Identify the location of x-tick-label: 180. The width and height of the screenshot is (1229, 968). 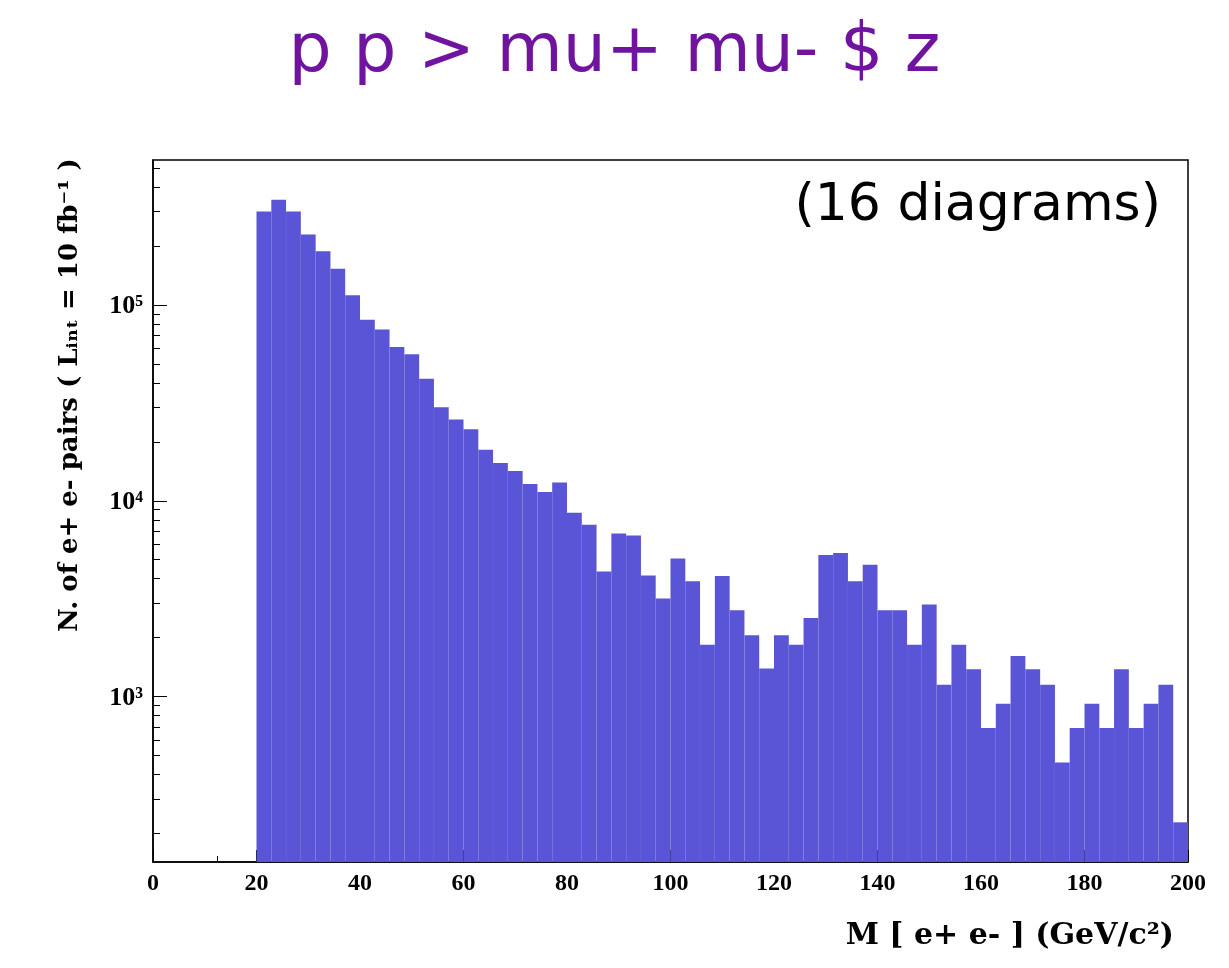
(1084, 882).